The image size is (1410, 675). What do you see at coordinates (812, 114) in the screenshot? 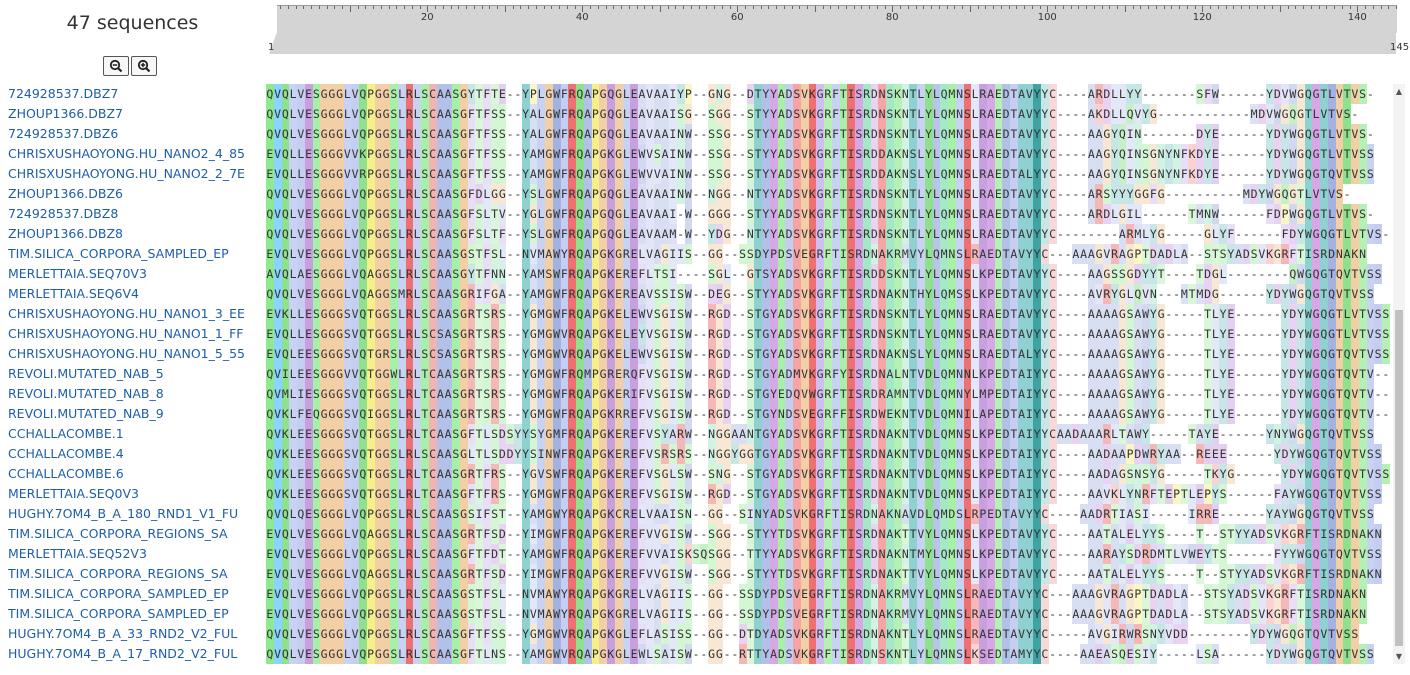
I see `residue: K` at bounding box center [812, 114].